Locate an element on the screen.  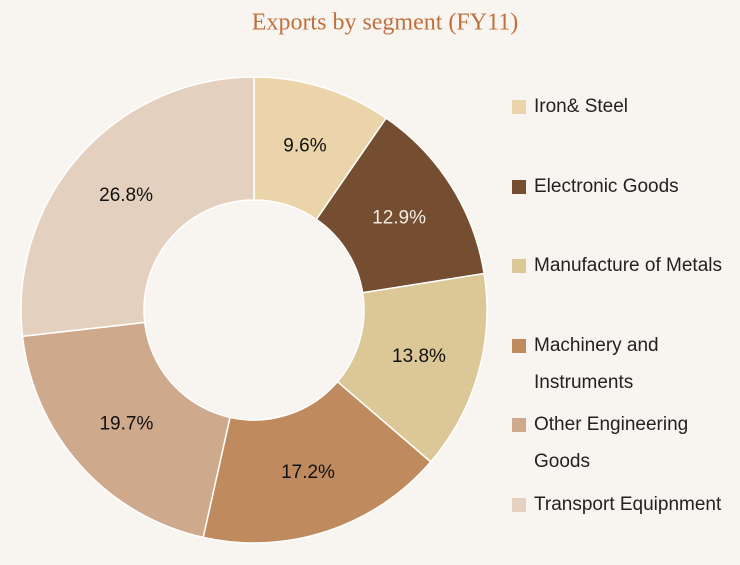
legend-label: Transport Equipnment is located at coordinates (627, 504).